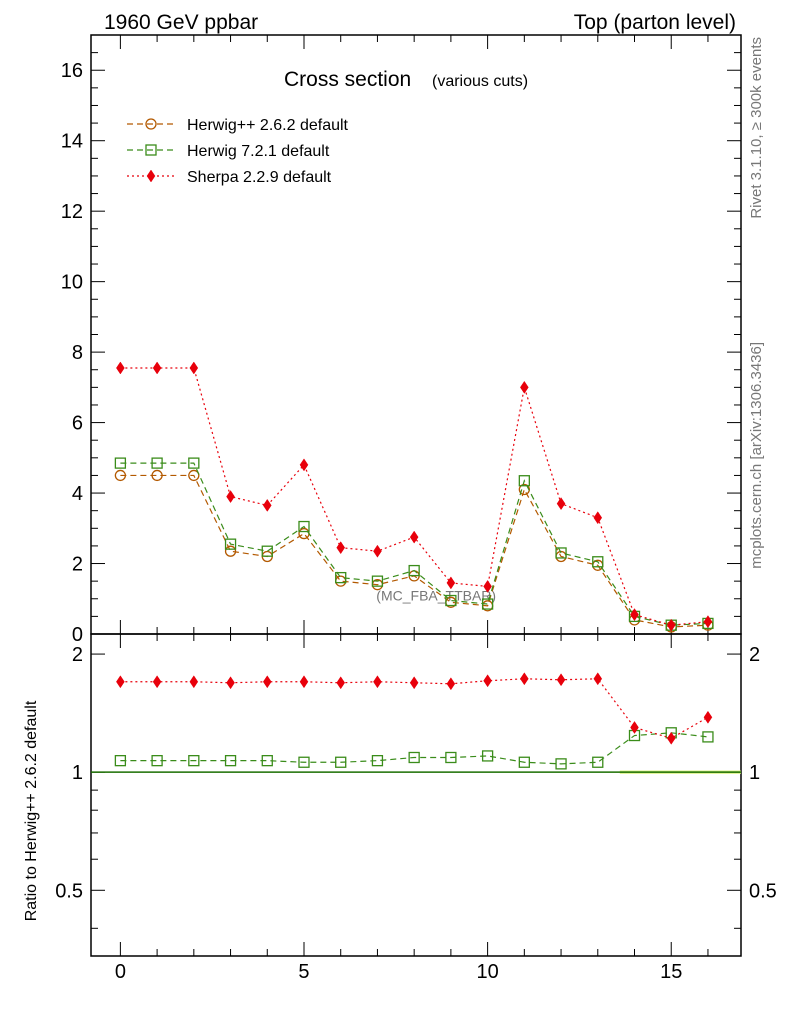 The height and width of the screenshot is (1024, 786). What do you see at coordinates (480, 81) in the screenshot?
I see `chart-subtitle: (various cuts)` at bounding box center [480, 81].